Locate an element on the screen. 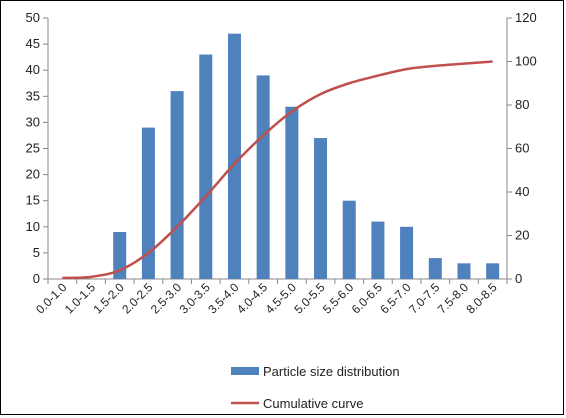 The image size is (566, 418). x-tick-label: 8.0-8.5 is located at coordinates (481, 298).